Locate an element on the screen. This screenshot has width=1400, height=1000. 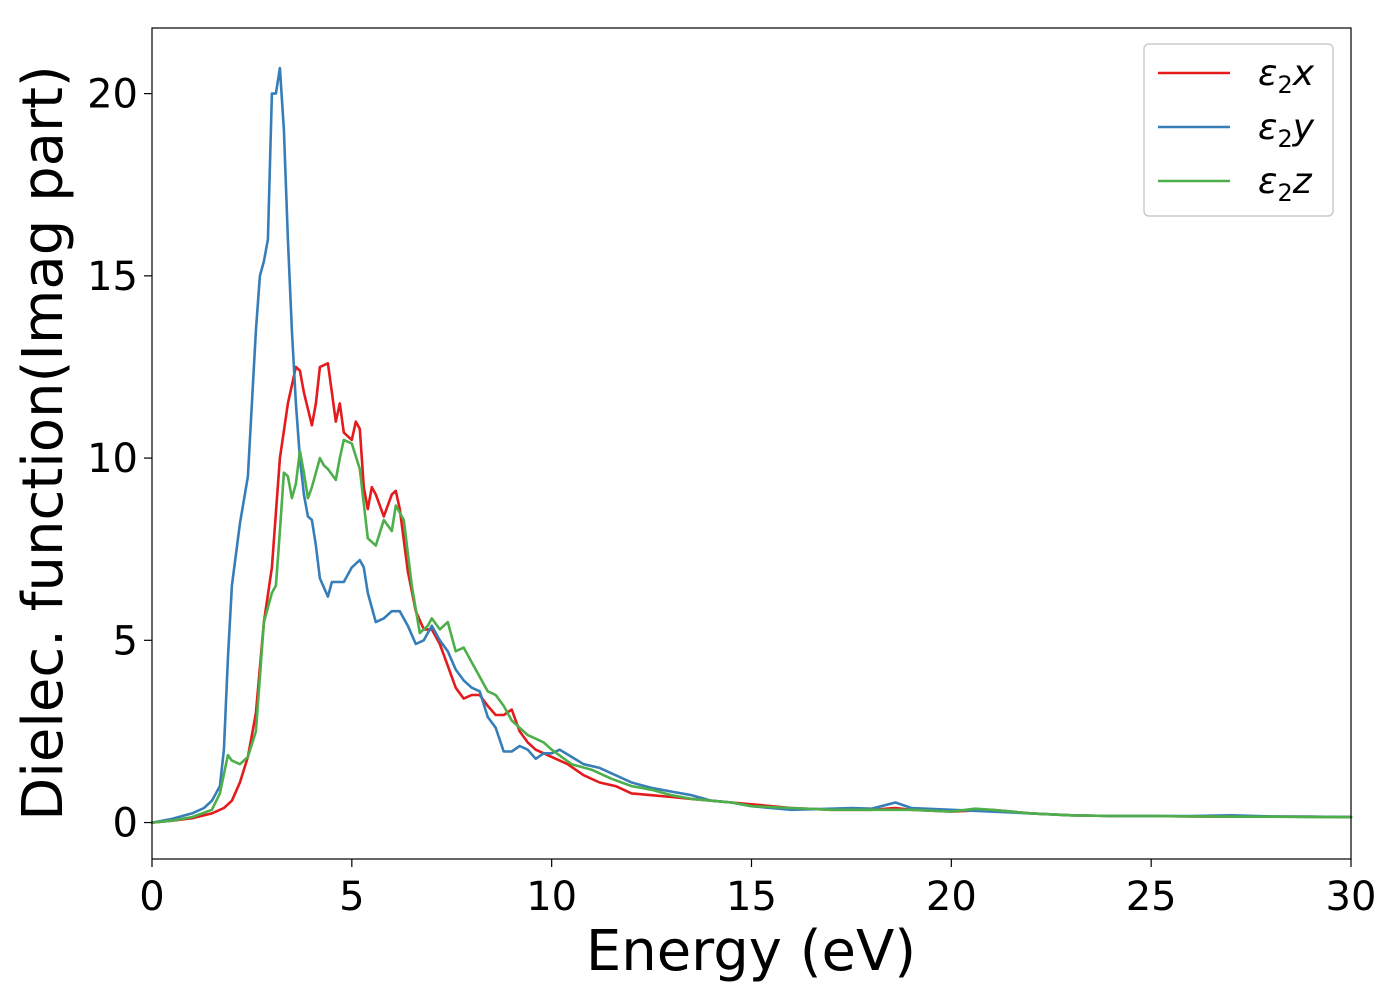
x-tick-label: 20 is located at coordinates (951, 897).